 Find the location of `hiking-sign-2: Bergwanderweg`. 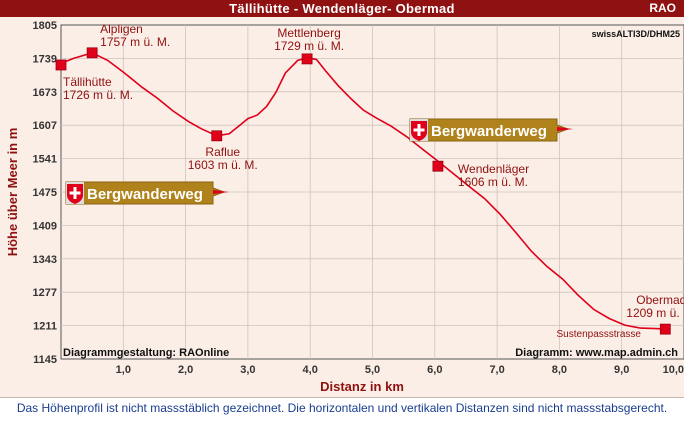

hiking-sign-2: Bergwanderweg is located at coordinates (147, 193).